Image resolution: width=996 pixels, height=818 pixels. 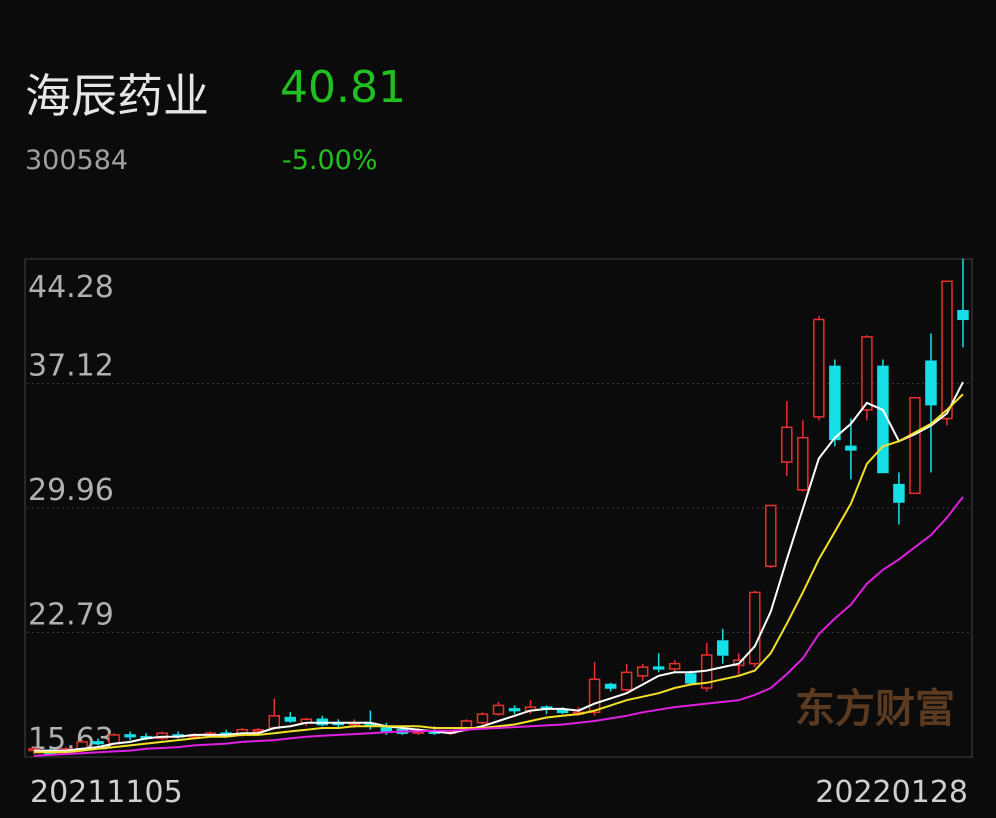 I want to click on y-tick-label: 29.96, so click(x=71, y=490).